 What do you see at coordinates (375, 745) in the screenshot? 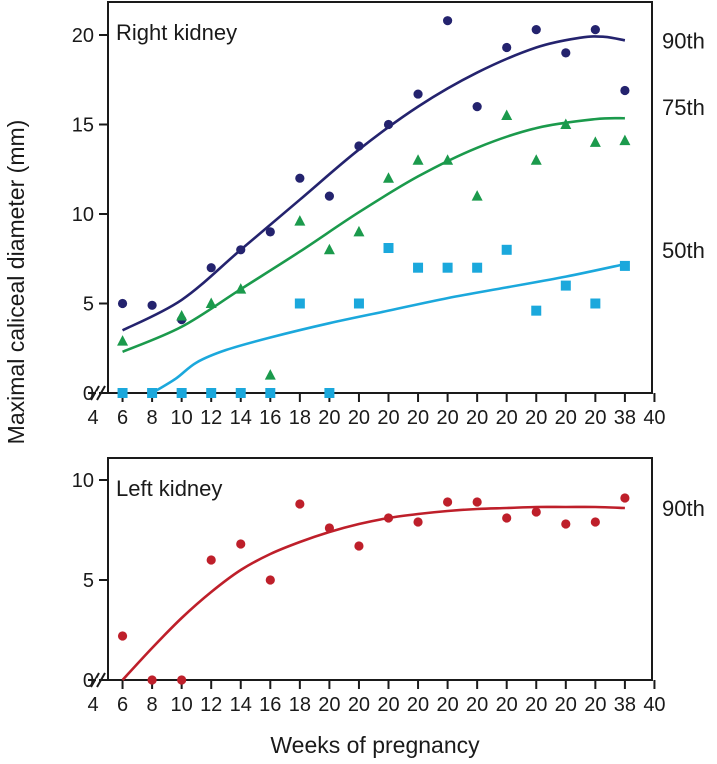
I see `x-axis-title: Weeks of pregnancy` at bounding box center [375, 745].